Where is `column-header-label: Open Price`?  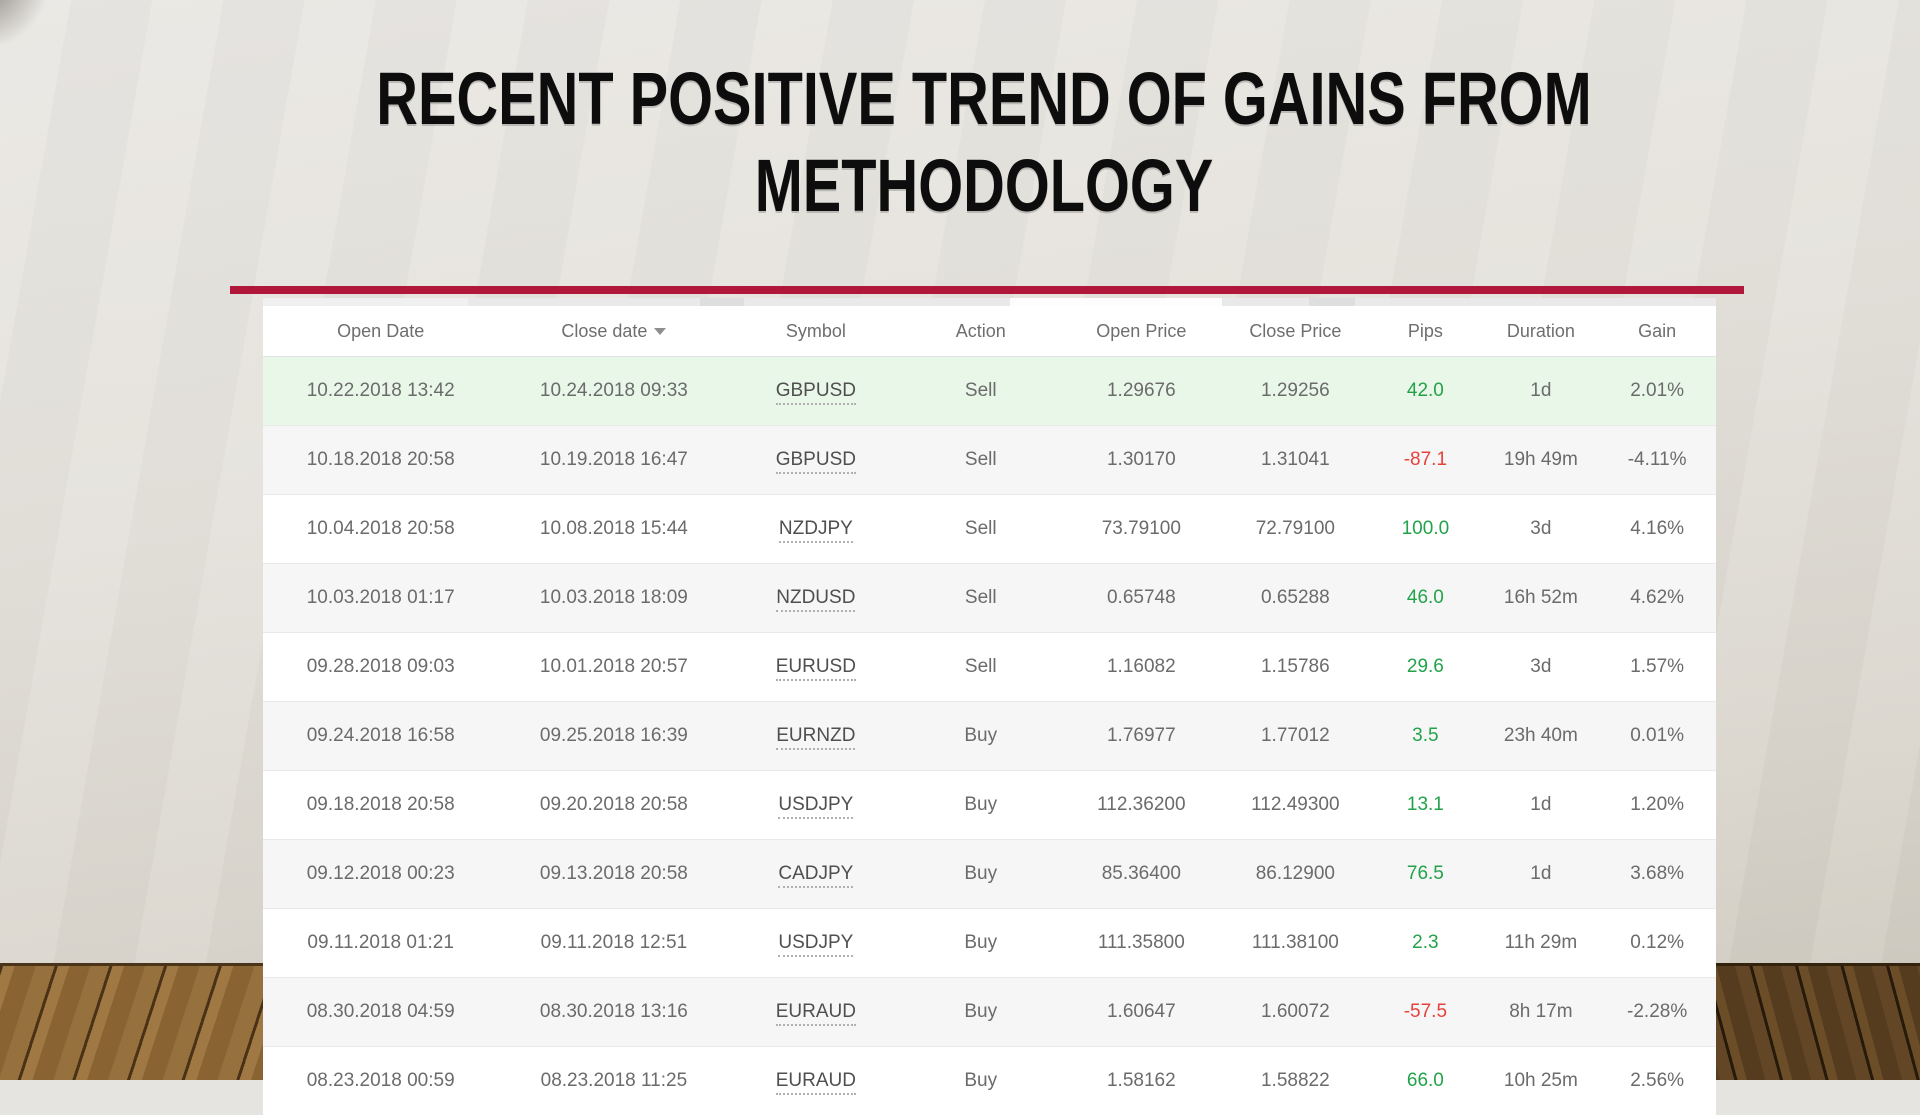 column-header-label: Open Price is located at coordinates (1141, 331).